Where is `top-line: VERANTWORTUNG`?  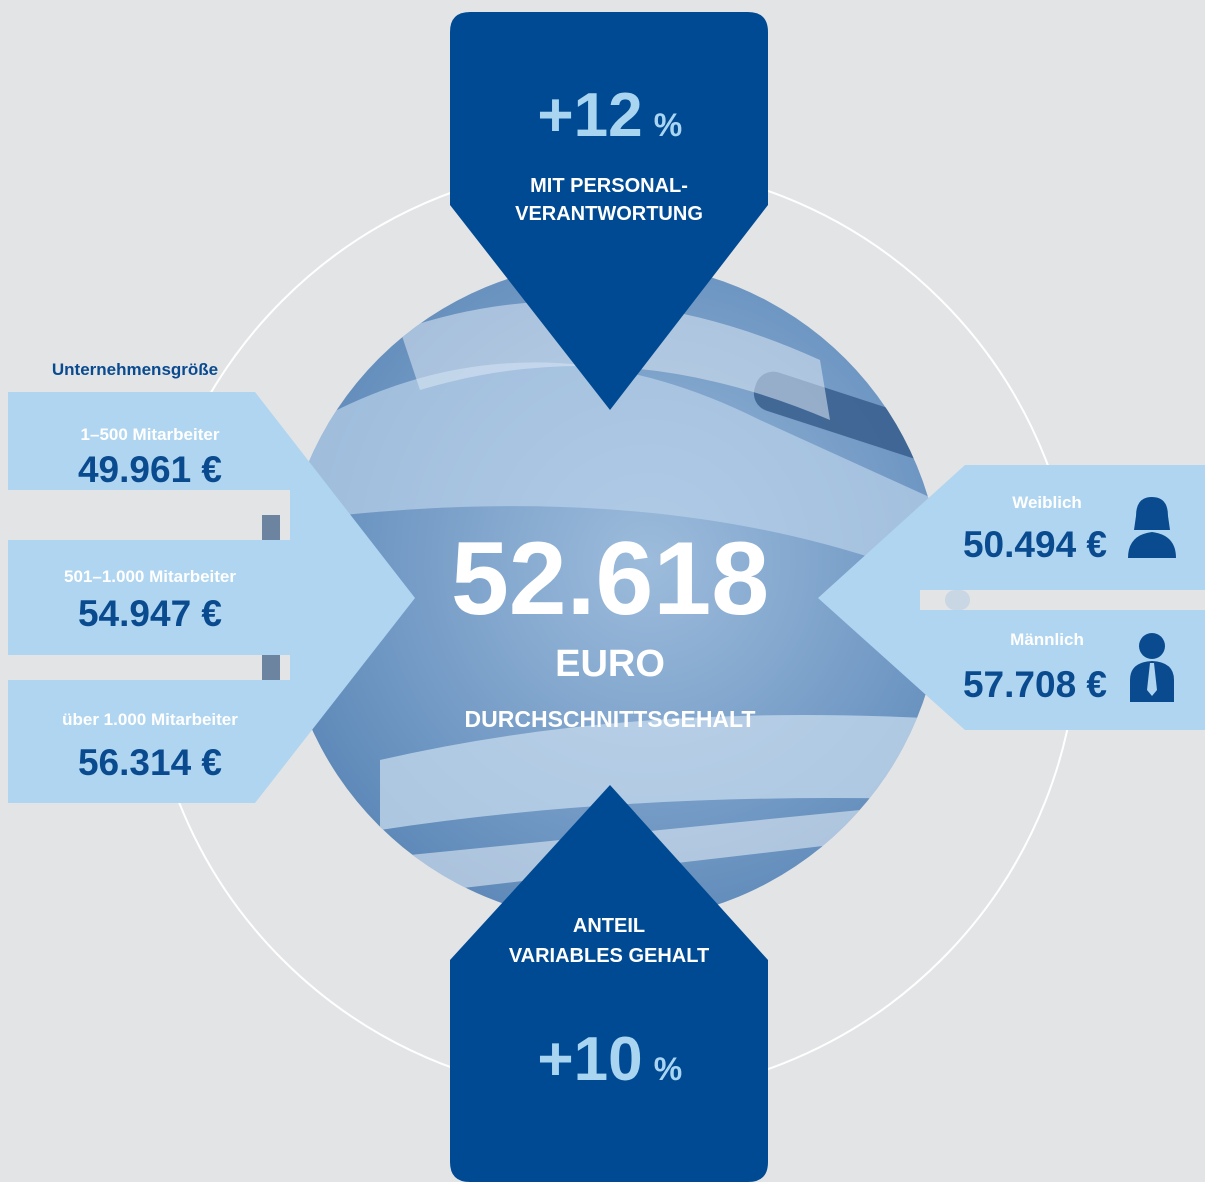
top-line: VERANTWORTUNG is located at coordinates (609, 214).